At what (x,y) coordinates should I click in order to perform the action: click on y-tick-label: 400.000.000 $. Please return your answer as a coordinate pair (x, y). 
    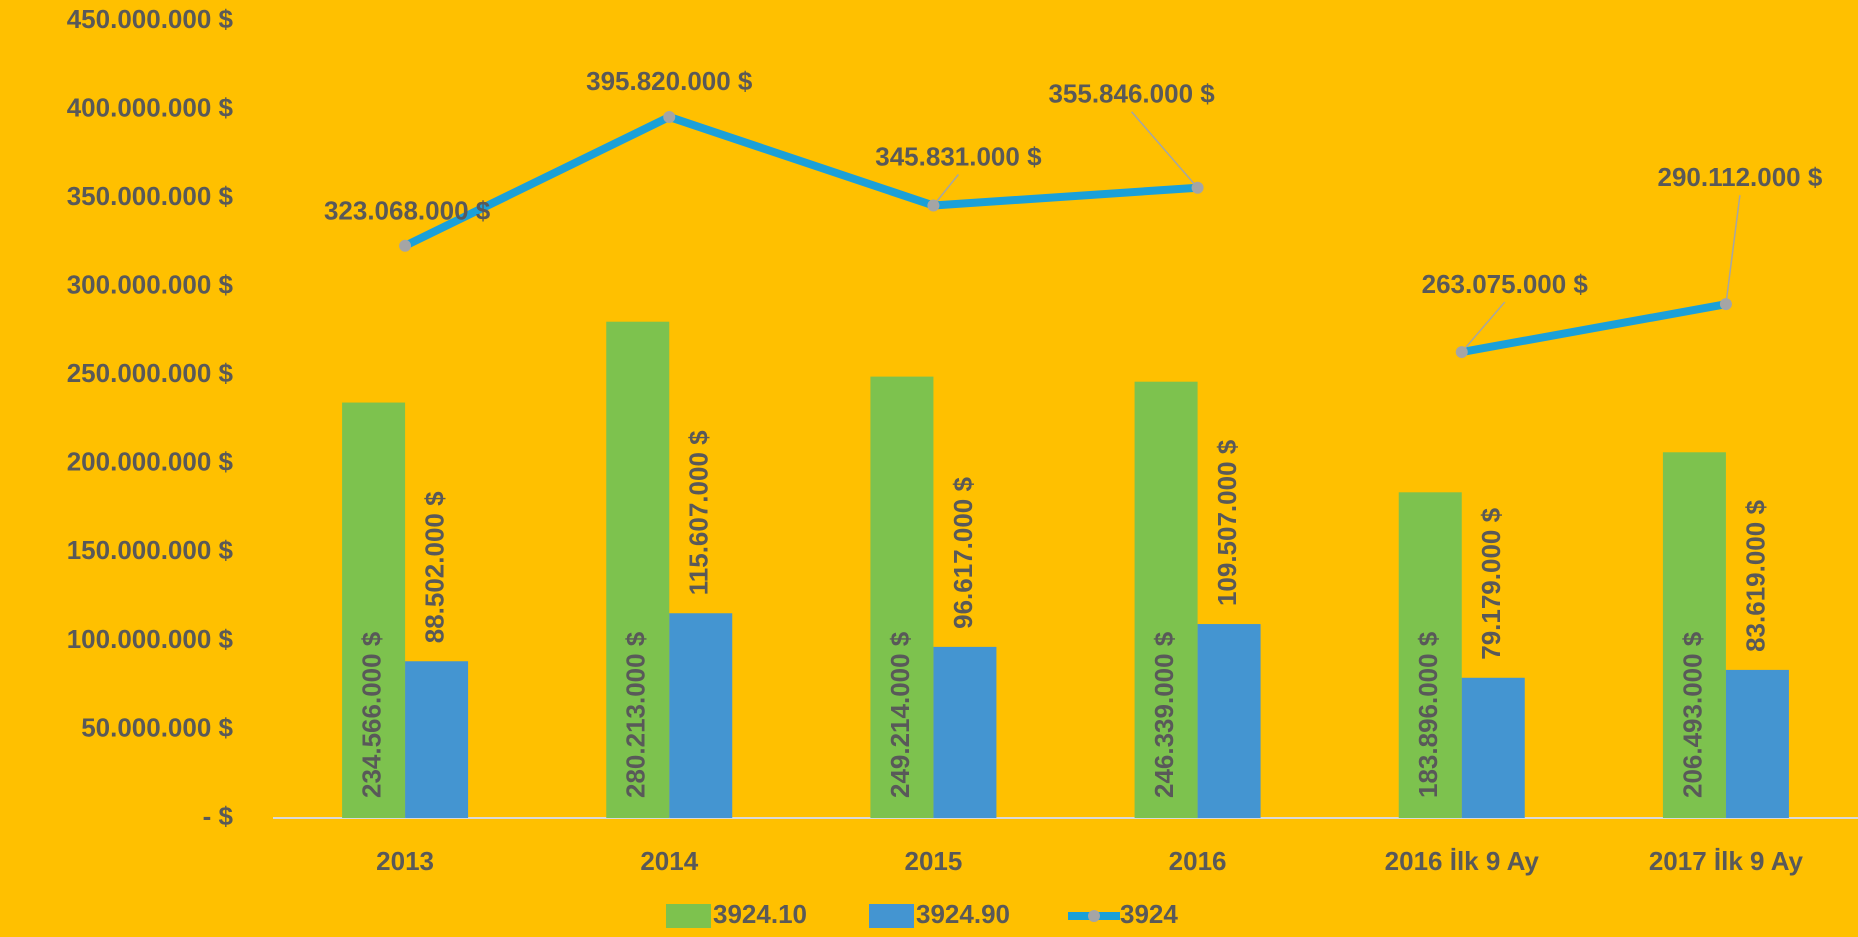
    Looking at the image, I should click on (150, 107).